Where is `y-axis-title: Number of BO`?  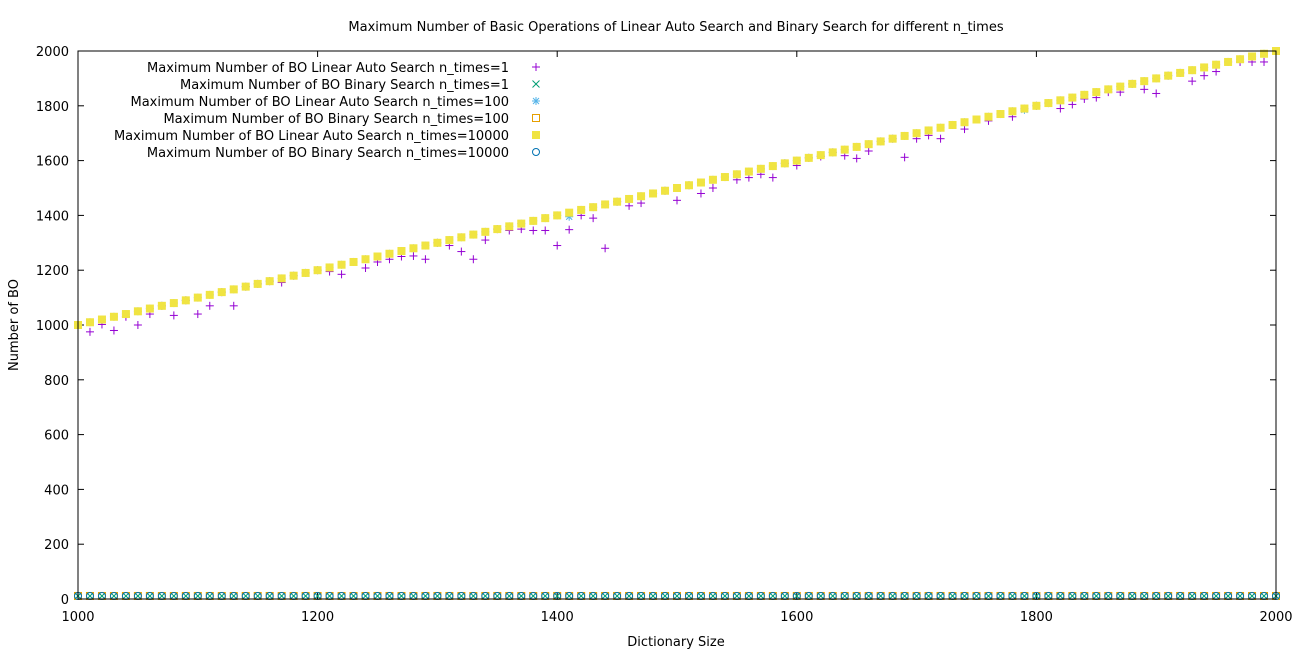
y-axis-title: Number of BO is located at coordinates (14, 325).